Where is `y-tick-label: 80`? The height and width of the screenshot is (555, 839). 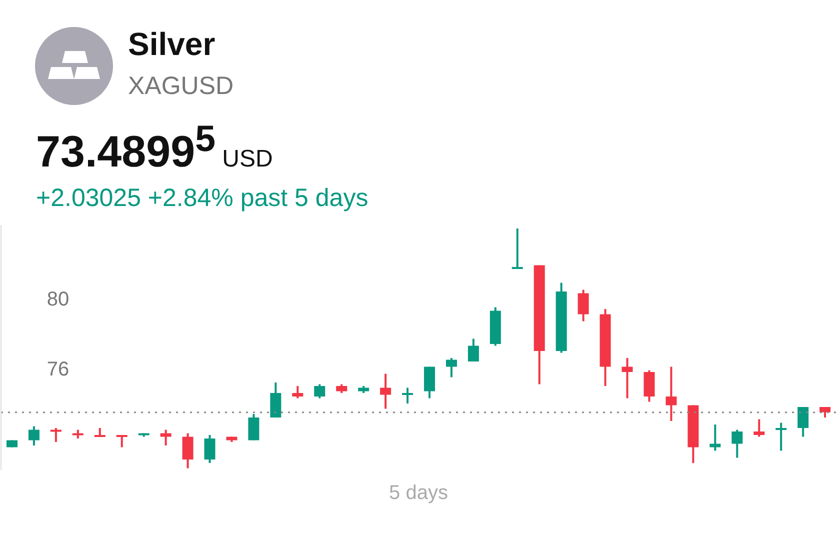
y-tick-label: 80 is located at coordinates (58, 299).